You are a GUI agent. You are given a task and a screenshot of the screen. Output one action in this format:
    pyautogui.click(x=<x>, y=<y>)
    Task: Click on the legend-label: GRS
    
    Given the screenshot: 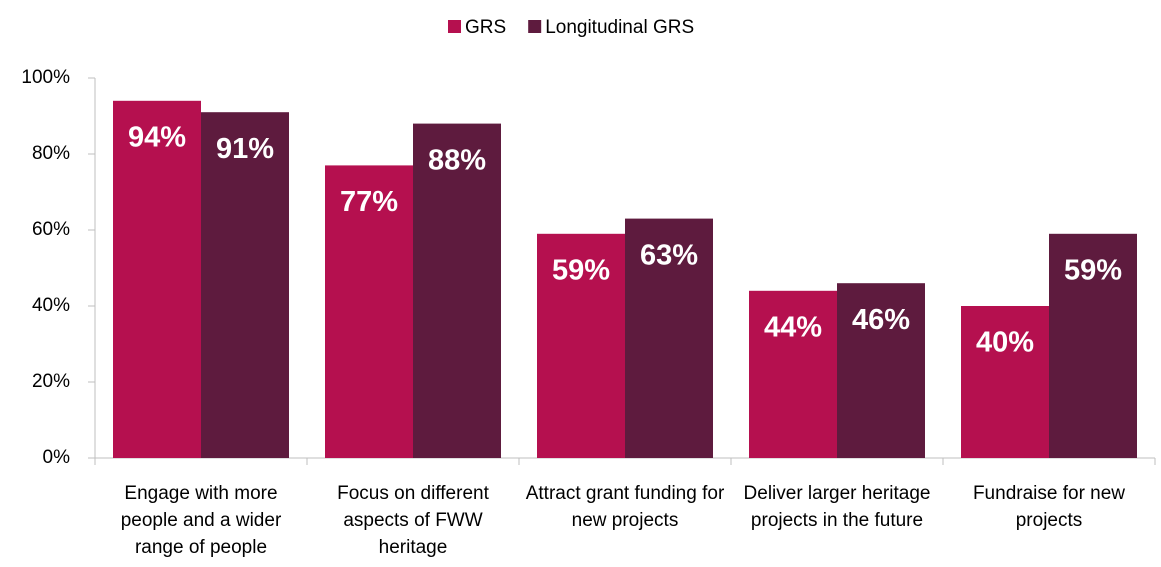 What is the action you would take?
    pyautogui.click(x=485, y=27)
    